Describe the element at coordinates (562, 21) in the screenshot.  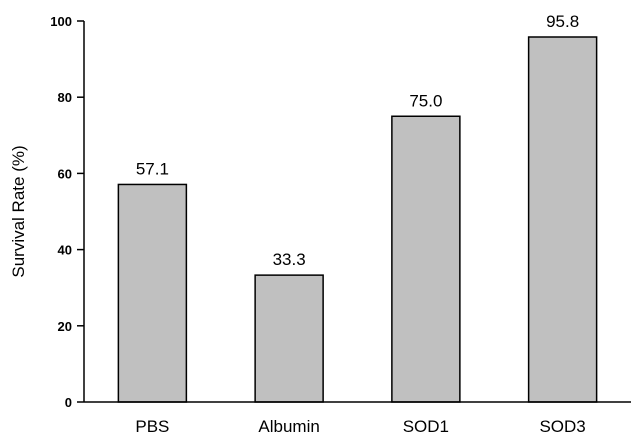
I see `data-label-sod3: 95.8` at that location.